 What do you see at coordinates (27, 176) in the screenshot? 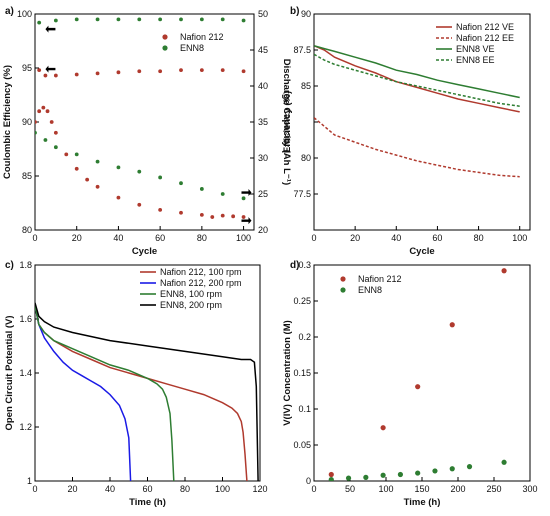
I see `y-tick-label: 85` at bounding box center [27, 176].